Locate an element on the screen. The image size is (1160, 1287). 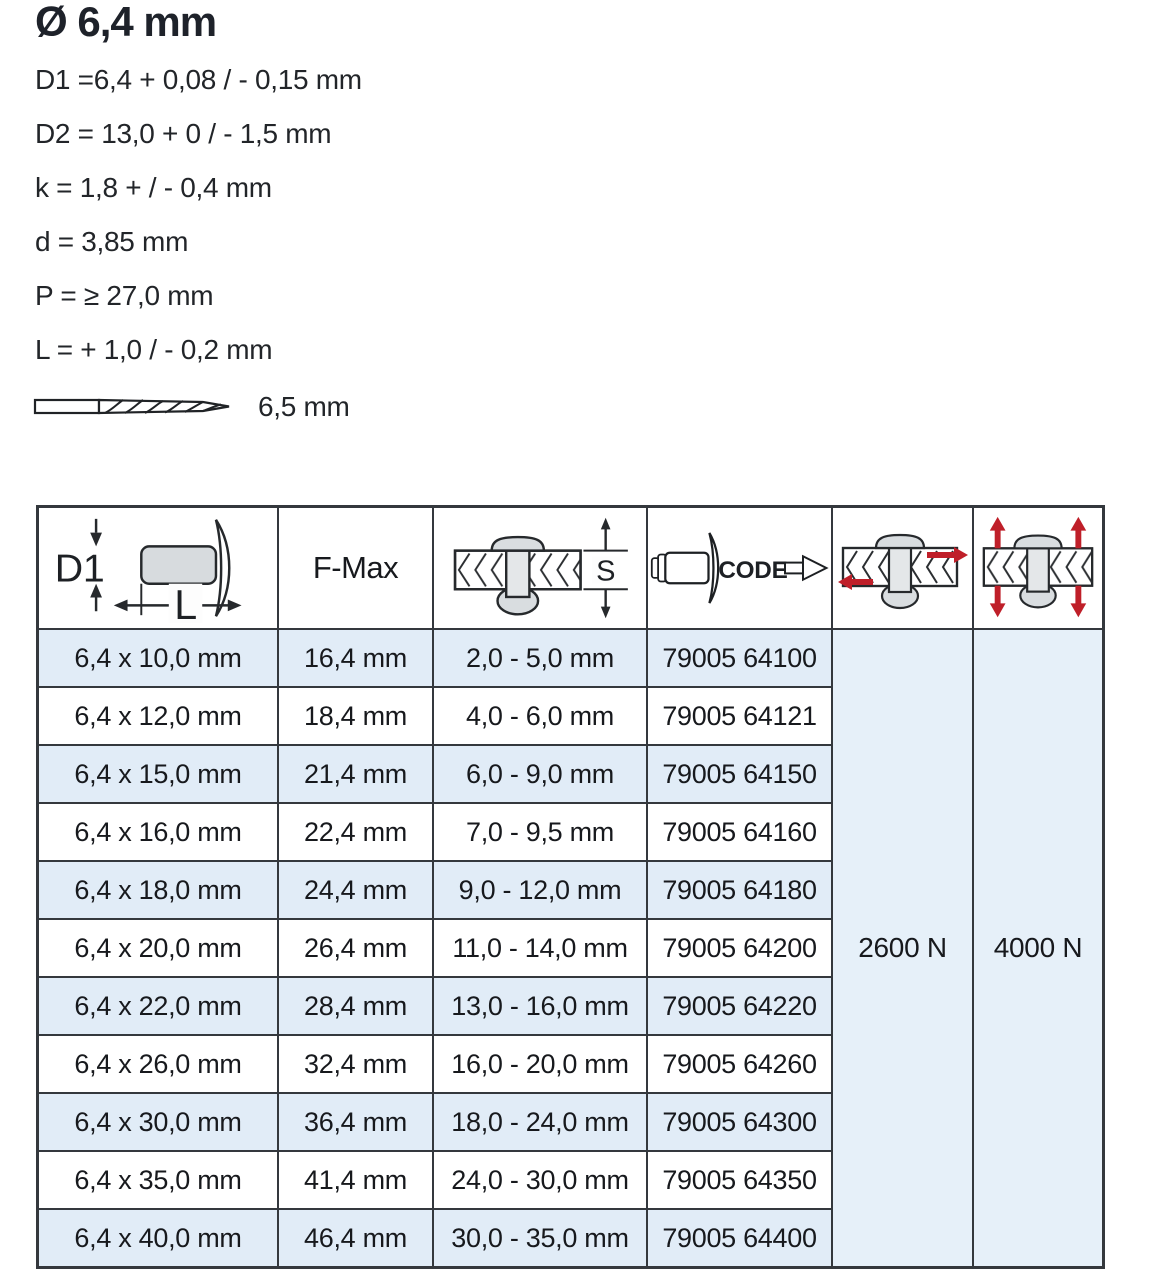
spec-d: d = 3,85 mm is located at coordinates (112, 241).